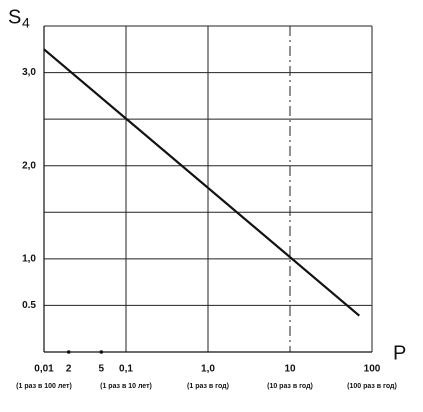 Image resolution: width=423 pixels, height=412 pixels. Describe the element at coordinates (29, 165) in the screenshot. I see `y-tick-label: 2,0` at that location.